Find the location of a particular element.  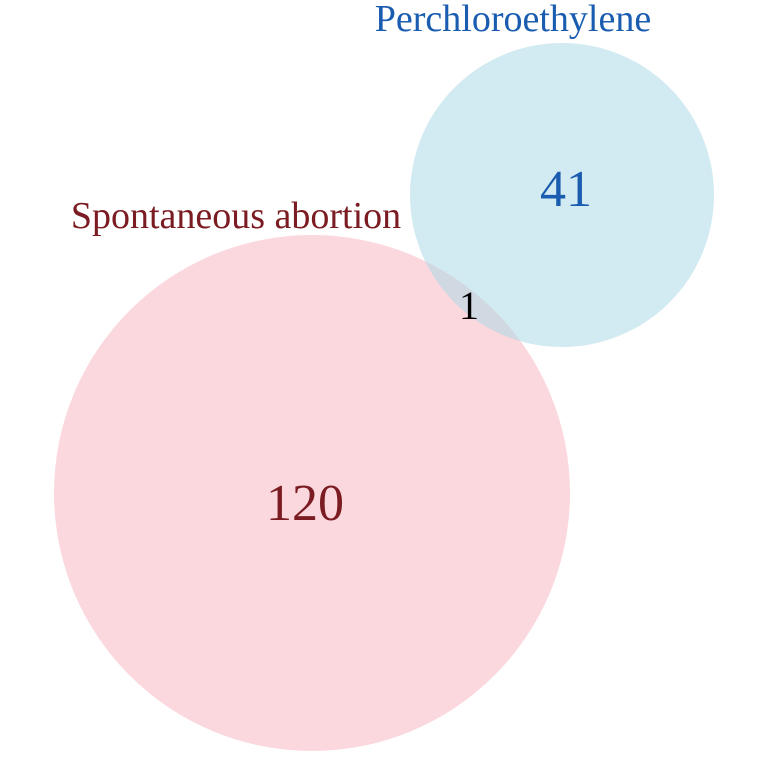

overlap-count: 1 is located at coordinates (469, 305).